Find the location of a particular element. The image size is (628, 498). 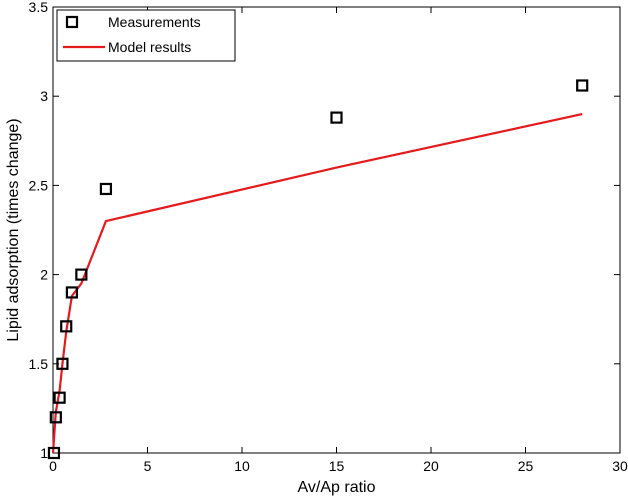

y-axis-label: Lipid adsorption (times change) is located at coordinates (13, 229).